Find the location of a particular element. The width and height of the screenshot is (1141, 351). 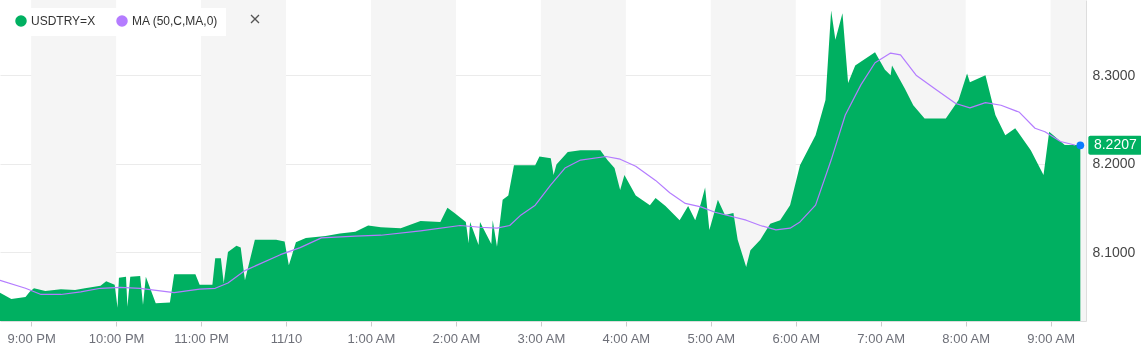

x-tick-label: 10:00 PM is located at coordinates (116, 338).